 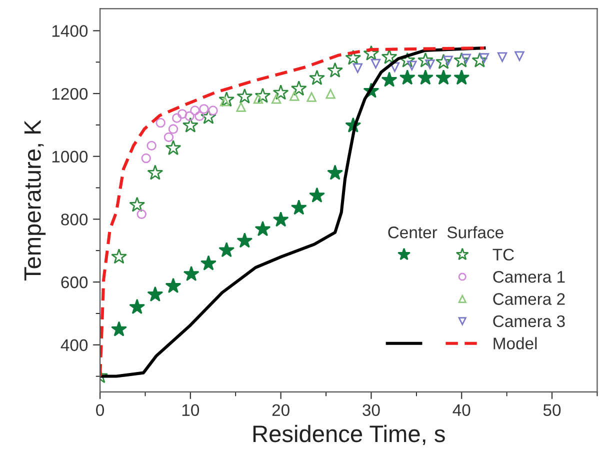 I want to click on x-tick-label: 40, so click(x=461, y=410).